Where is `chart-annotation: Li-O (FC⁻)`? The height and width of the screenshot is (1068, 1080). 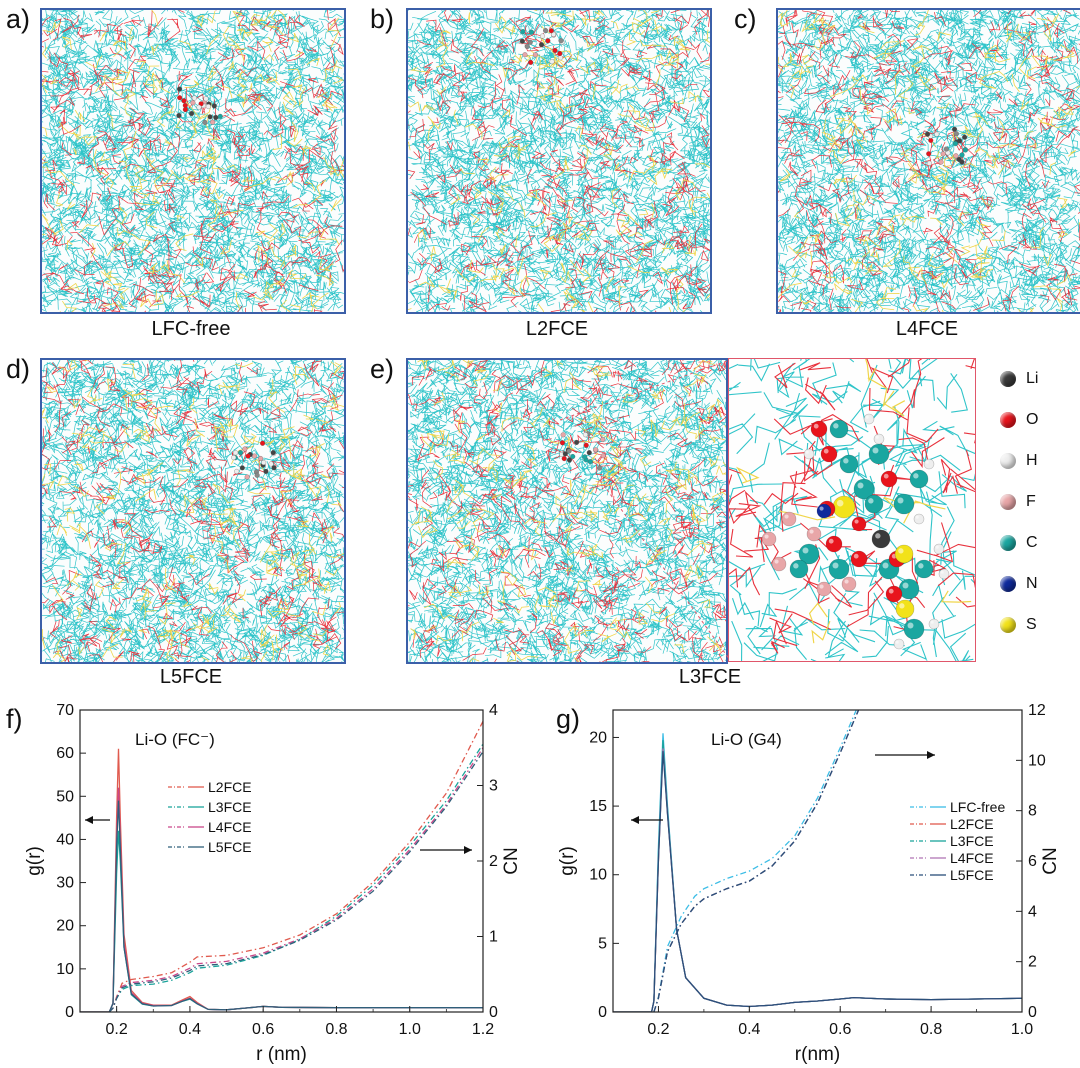
chart-annotation: Li-O (FC⁻) is located at coordinates (175, 739).